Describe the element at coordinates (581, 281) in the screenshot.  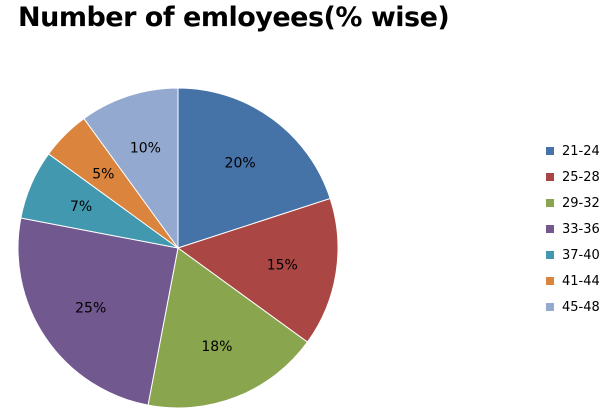
I see `legend-label: 41-44` at that location.